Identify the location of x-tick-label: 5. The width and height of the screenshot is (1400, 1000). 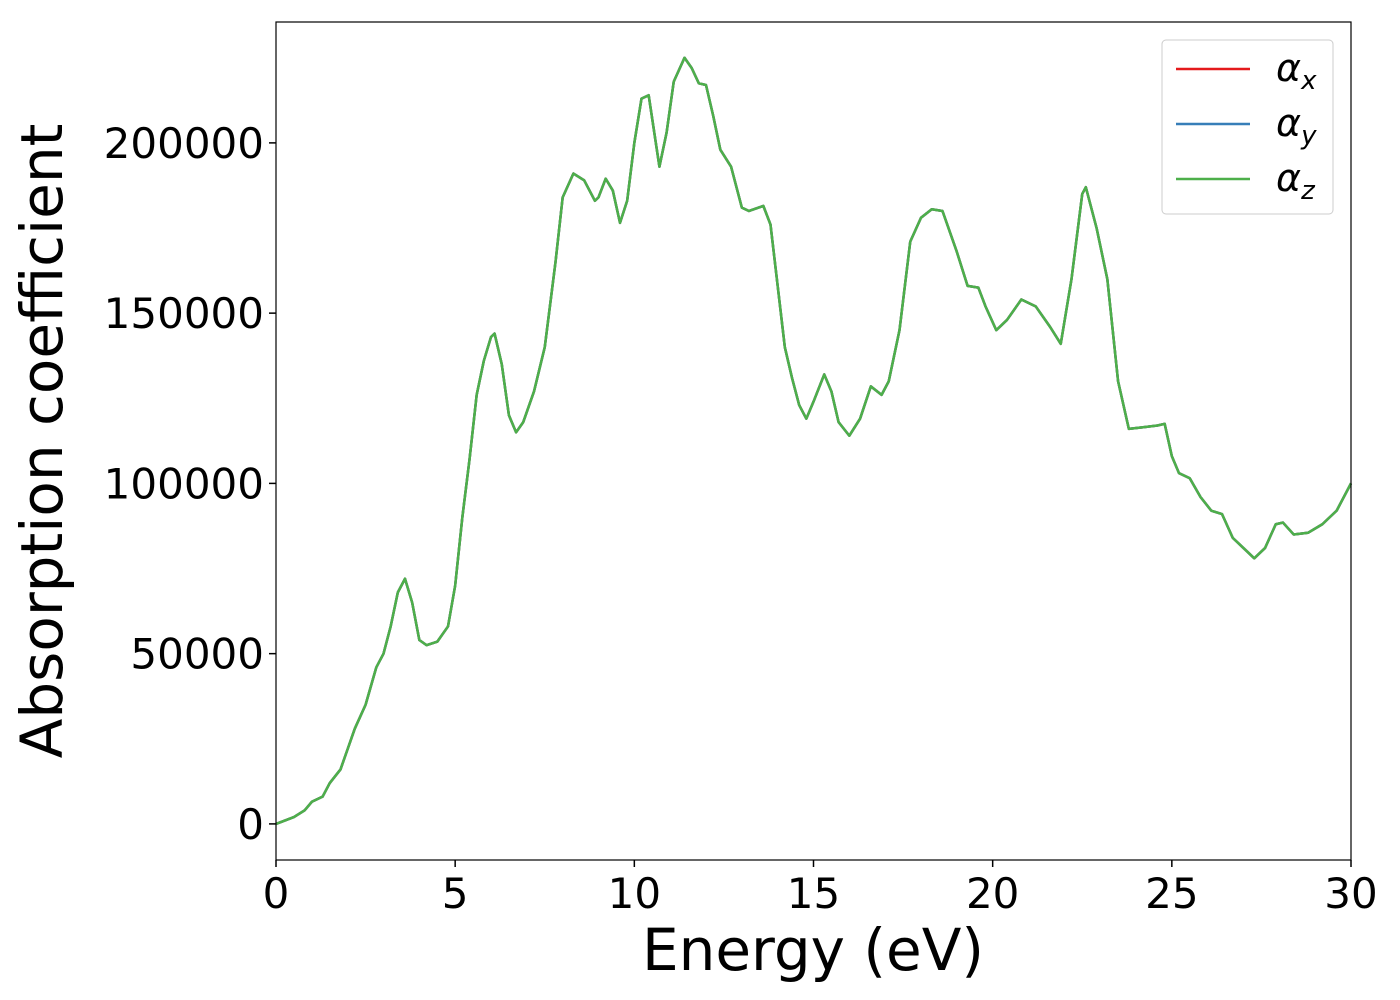
(455, 893).